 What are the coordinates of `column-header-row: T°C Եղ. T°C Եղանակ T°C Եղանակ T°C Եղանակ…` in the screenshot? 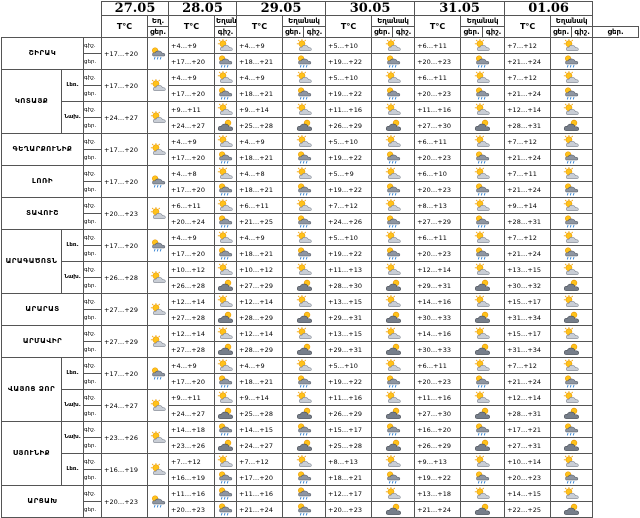 It's located at (320, 26).